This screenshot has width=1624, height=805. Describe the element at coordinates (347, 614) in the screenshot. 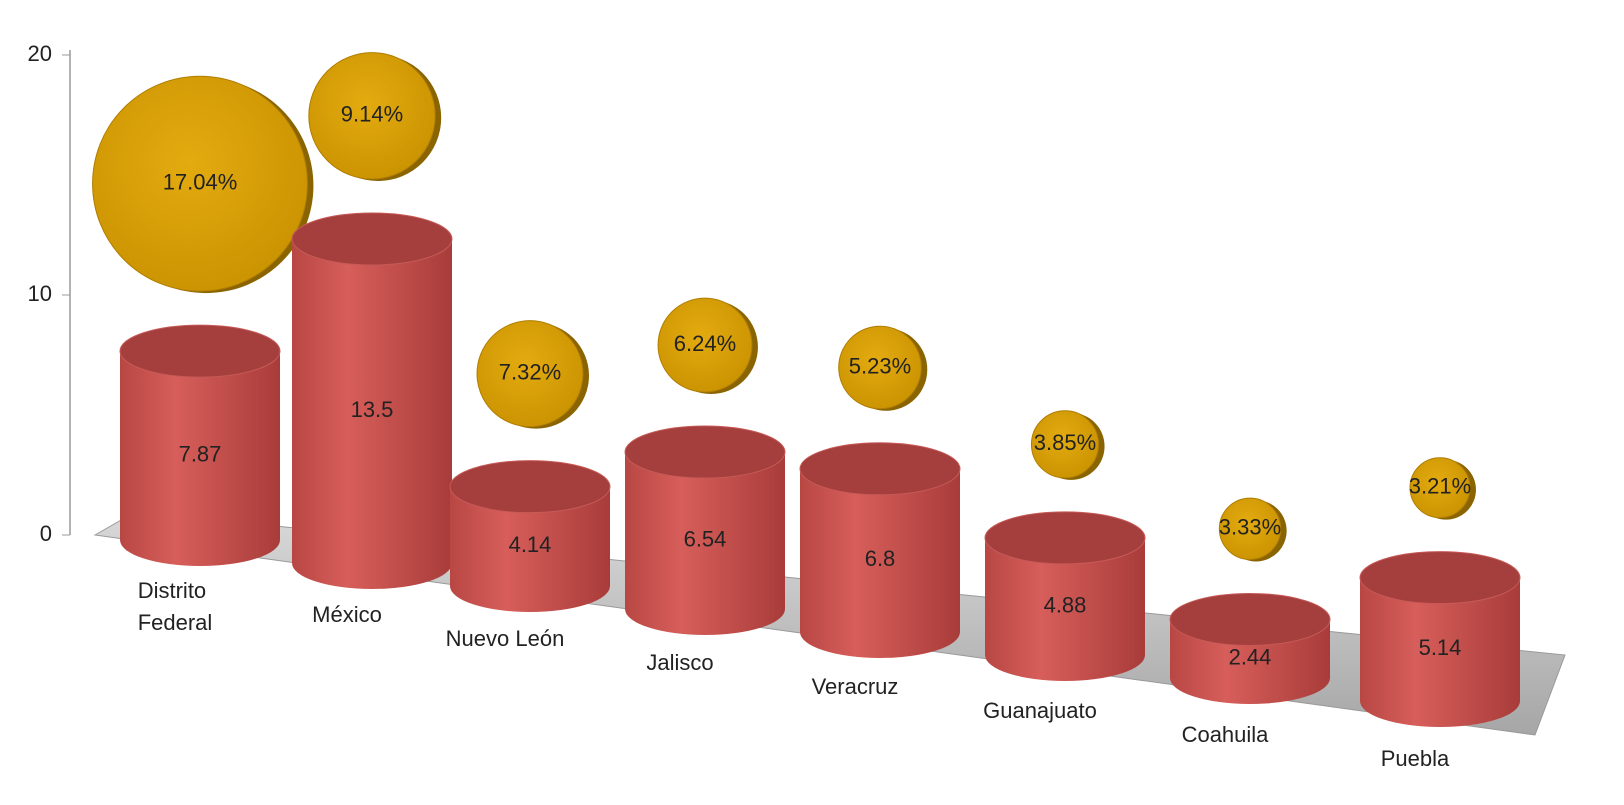

I see `x-tick-label: México` at that location.